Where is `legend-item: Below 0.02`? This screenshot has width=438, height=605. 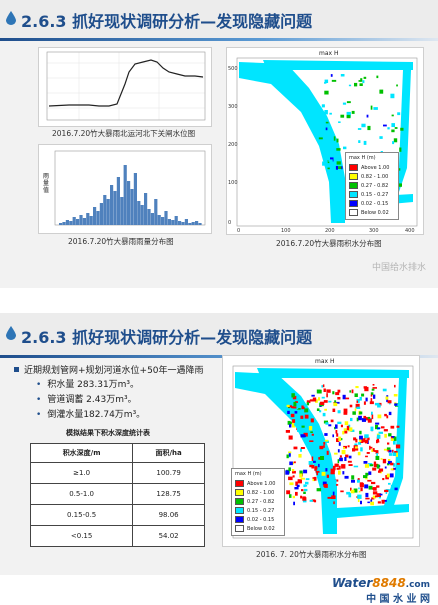 legend-item: Below 0.02 is located at coordinates (259, 528).